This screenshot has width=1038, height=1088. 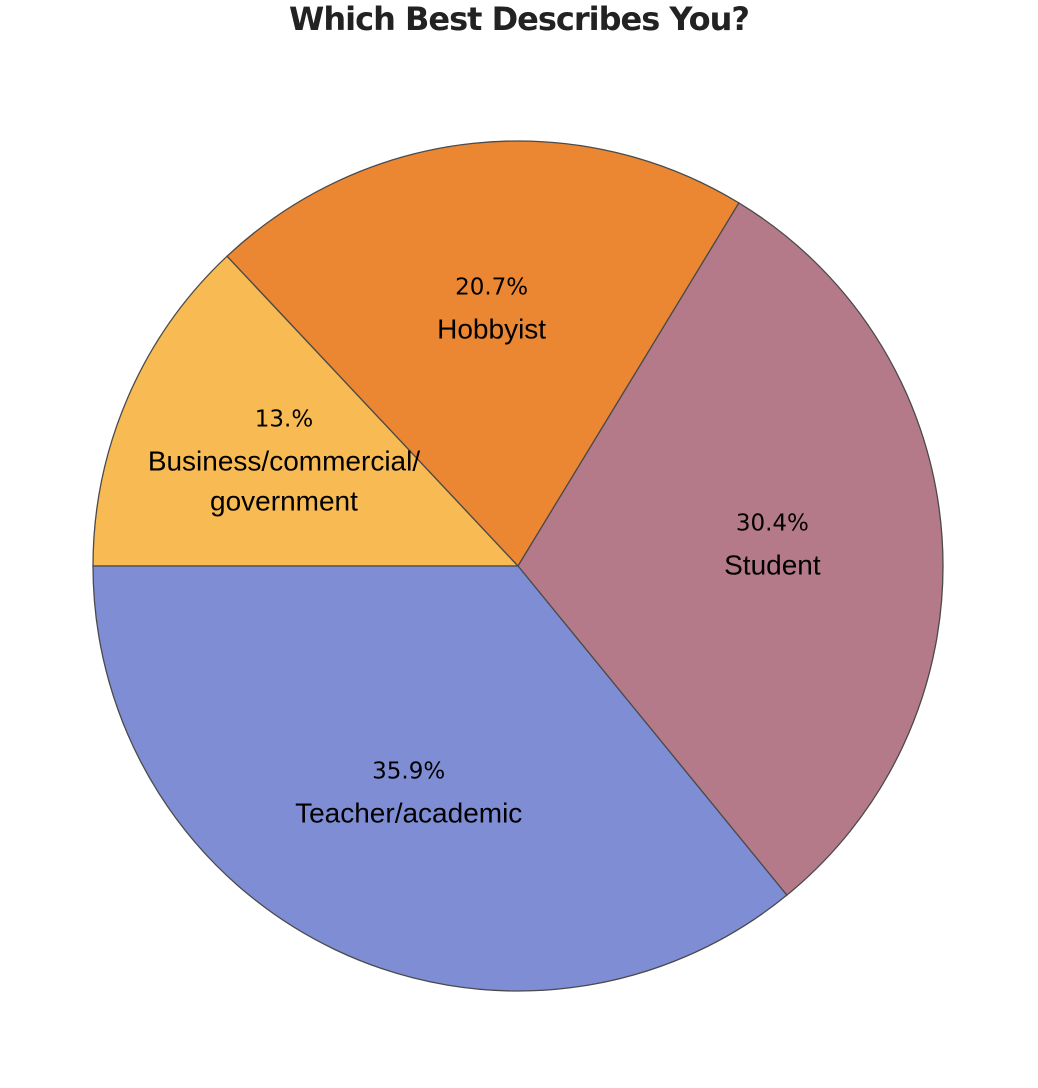 What do you see at coordinates (284, 501) in the screenshot?
I see `slice-category-label: government` at bounding box center [284, 501].